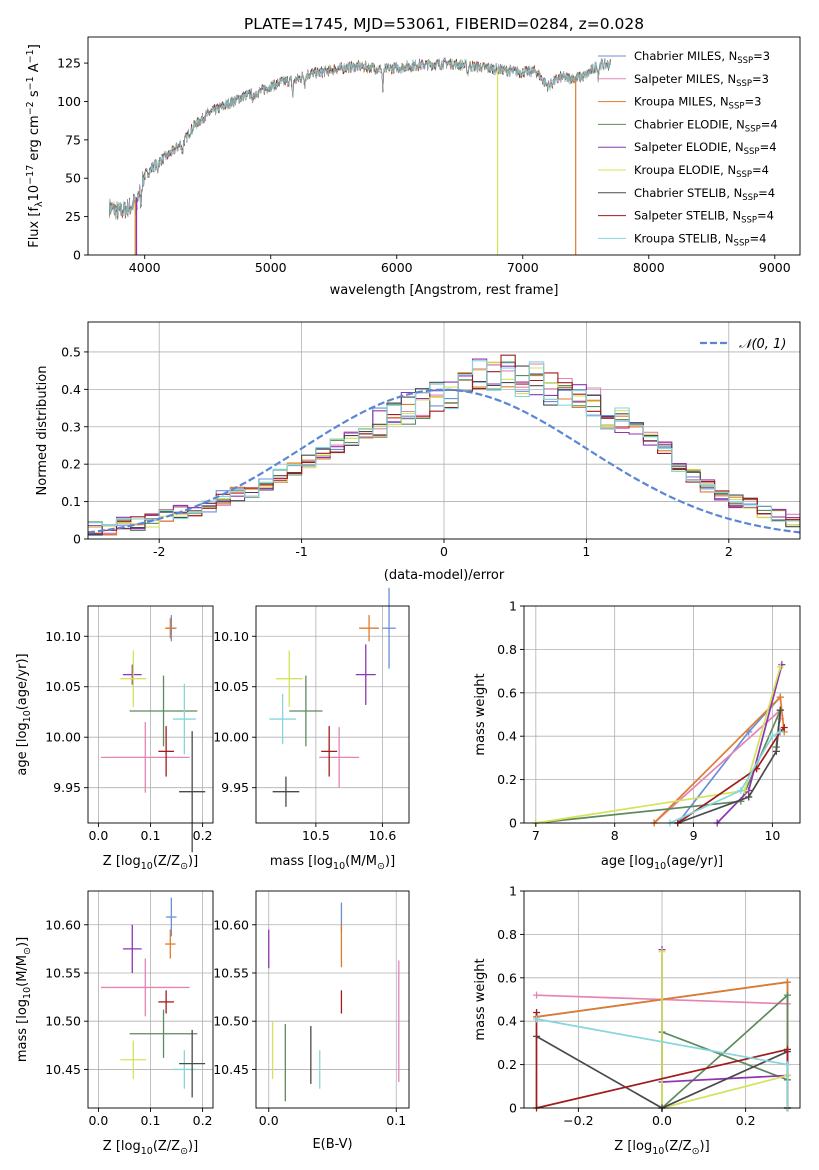 This screenshot has width=819, height=1170. What do you see at coordinates (523, 267) in the screenshot?
I see `x-tick-label: 7000` at bounding box center [523, 267].